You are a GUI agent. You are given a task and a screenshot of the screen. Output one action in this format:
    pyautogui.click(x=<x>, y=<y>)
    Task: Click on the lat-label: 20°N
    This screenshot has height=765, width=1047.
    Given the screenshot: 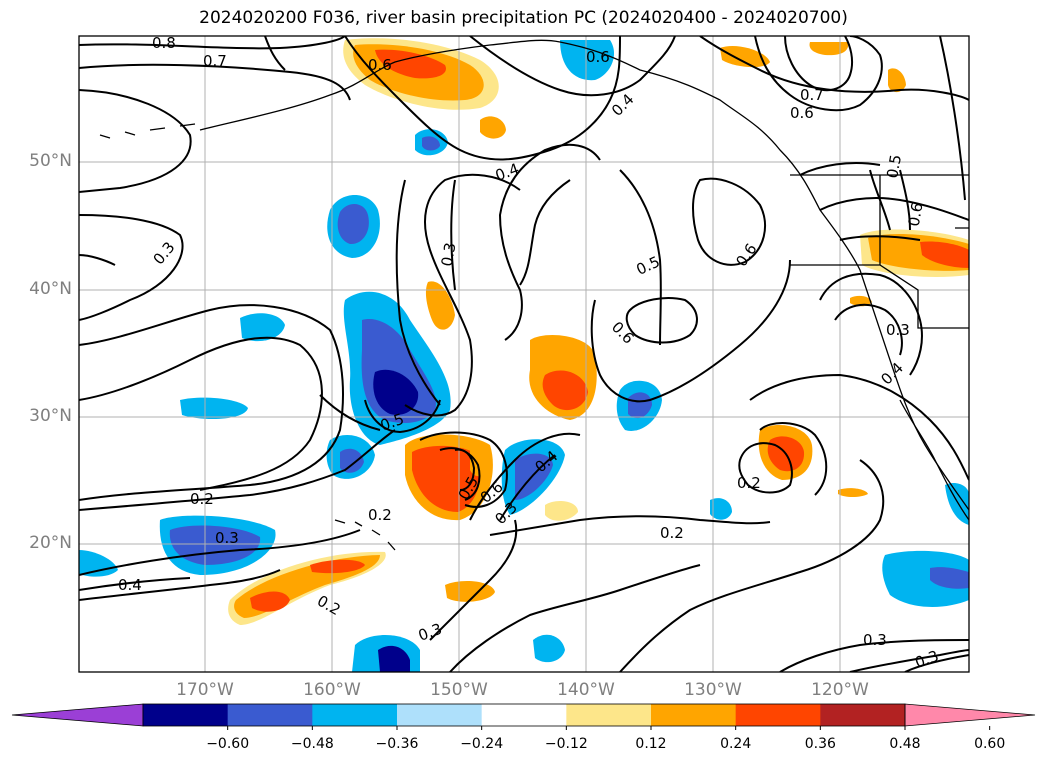 What is the action you would take?
    pyautogui.click(x=50, y=543)
    